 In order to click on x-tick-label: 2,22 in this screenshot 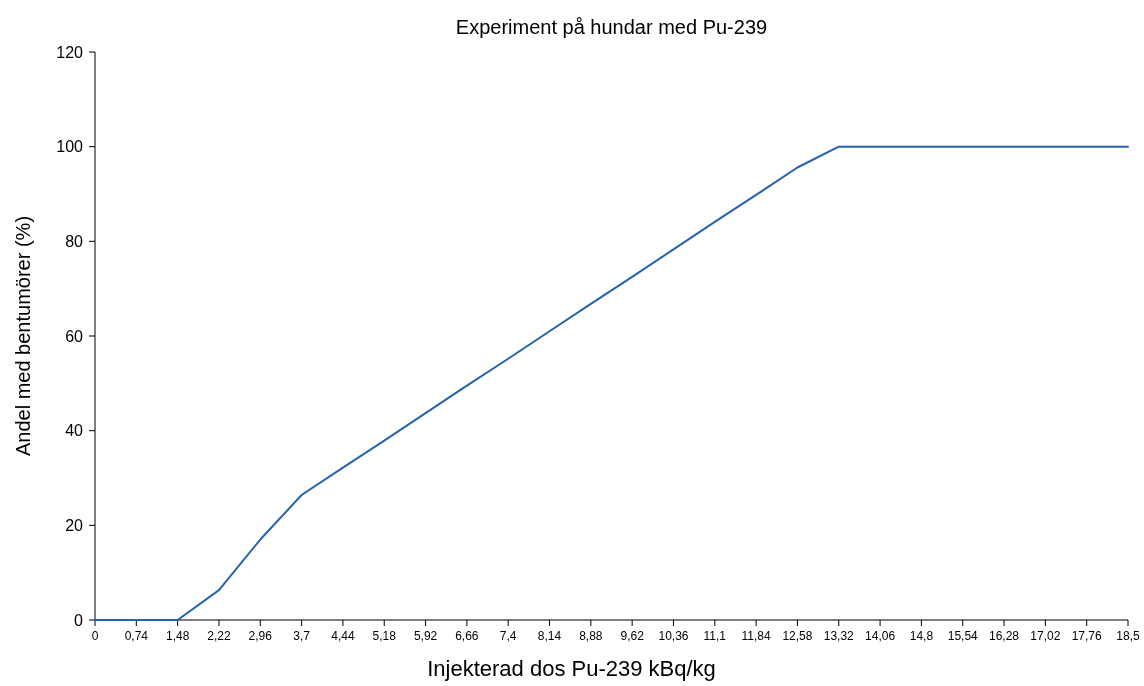, I will do `click(219, 636)`.